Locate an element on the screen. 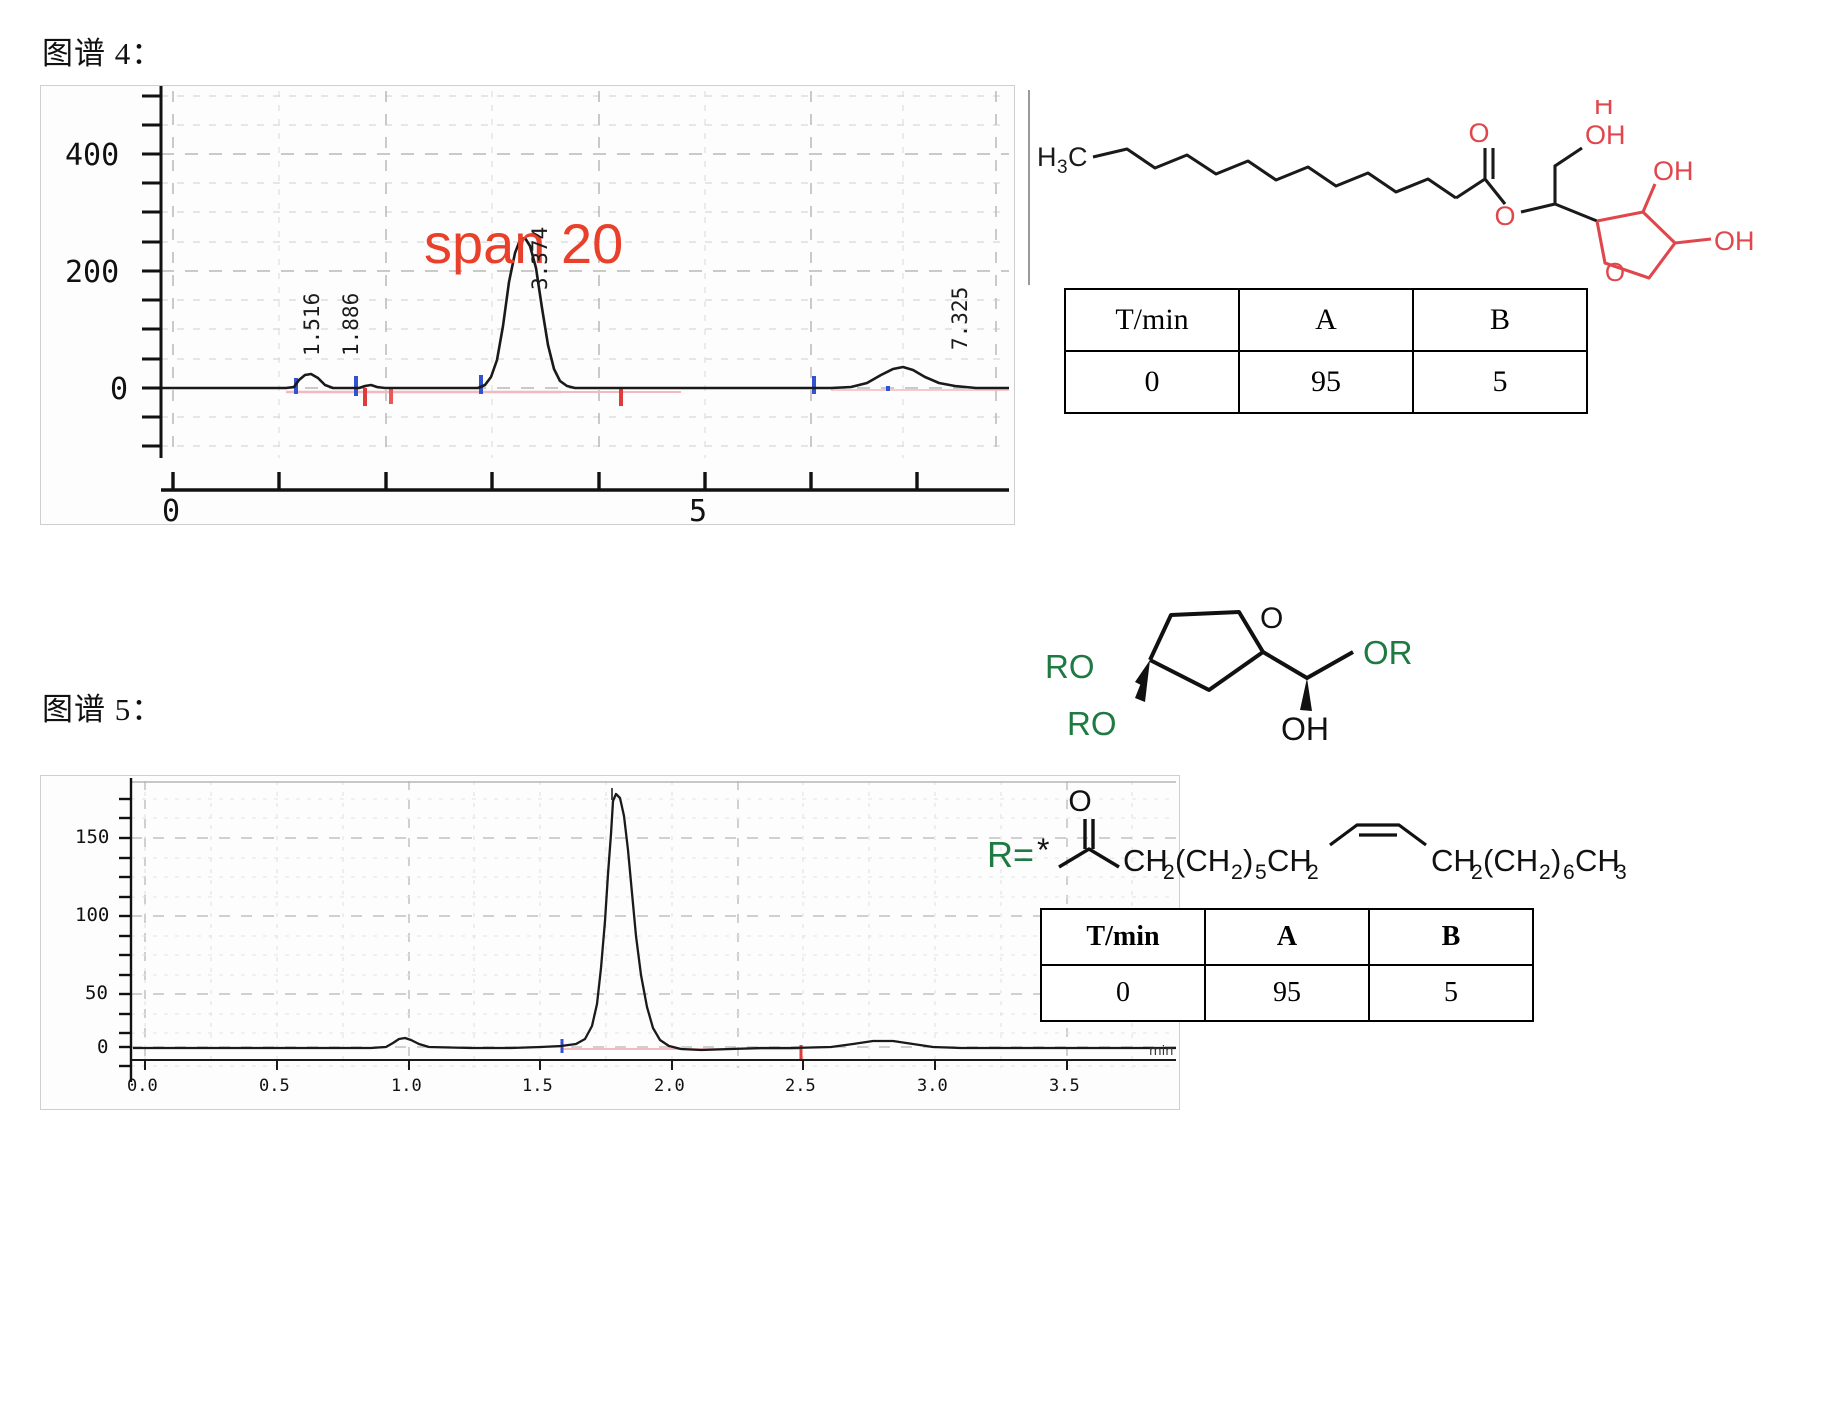 This screenshot has height=1410, width=1840. svg-text: R= is located at coordinates (1010, 854).